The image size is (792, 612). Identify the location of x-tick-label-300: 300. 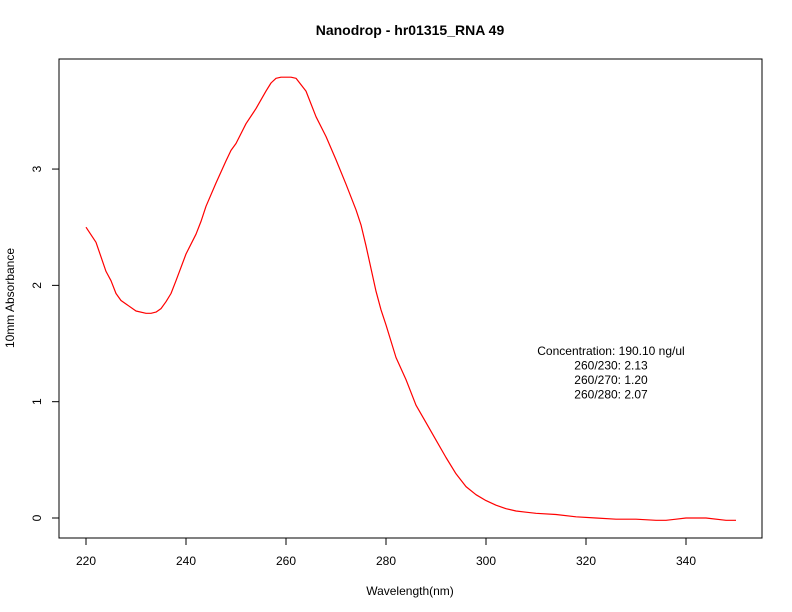
(486, 561).